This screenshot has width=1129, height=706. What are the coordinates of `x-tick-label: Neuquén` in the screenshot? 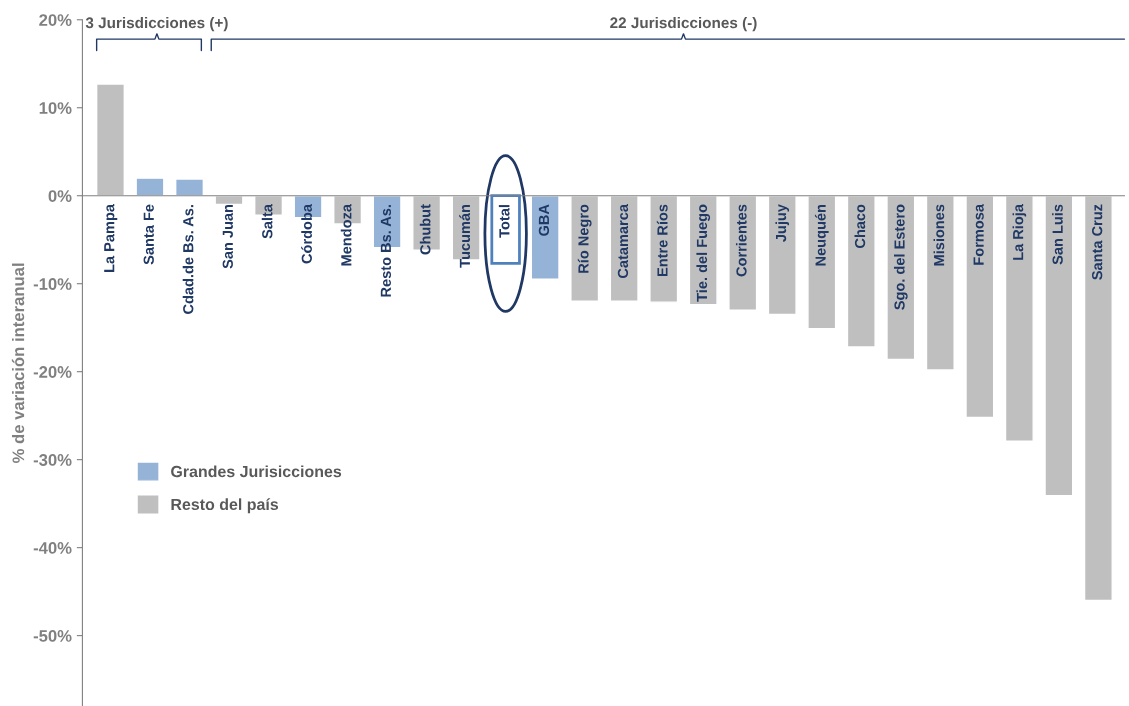 It's located at (821, 235).